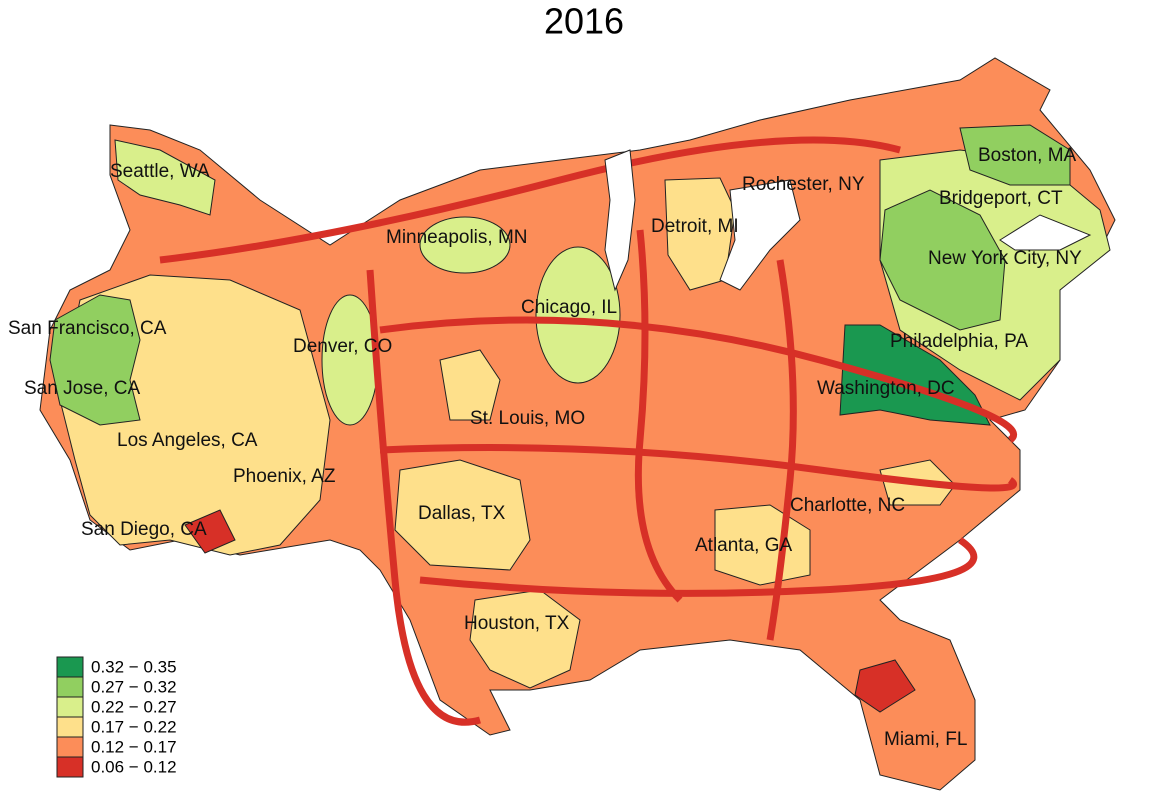 The height and width of the screenshot is (799, 1168). What do you see at coordinates (342, 346) in the screenshot?
I see `city-label: Denver, CO` at bounding box center [342, 346].